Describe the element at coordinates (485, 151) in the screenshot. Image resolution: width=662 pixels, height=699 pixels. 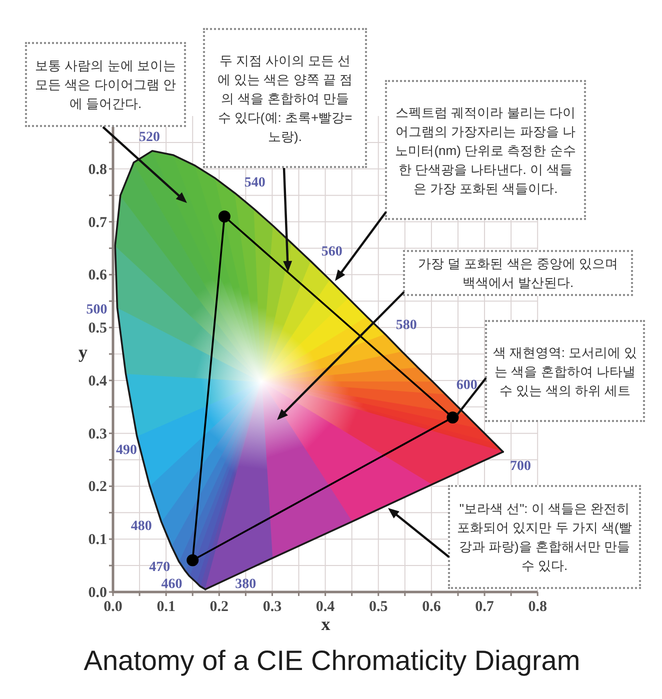
I see `annotation: 스펙트럼 궤적이라 불리는 다이어그램의 가장자리는 파장을 나노미터(nm) 단위로 측정한 순수한 단색광을 나타낸다. 이 색들은 가장 포화된 색들이다.` at that location.